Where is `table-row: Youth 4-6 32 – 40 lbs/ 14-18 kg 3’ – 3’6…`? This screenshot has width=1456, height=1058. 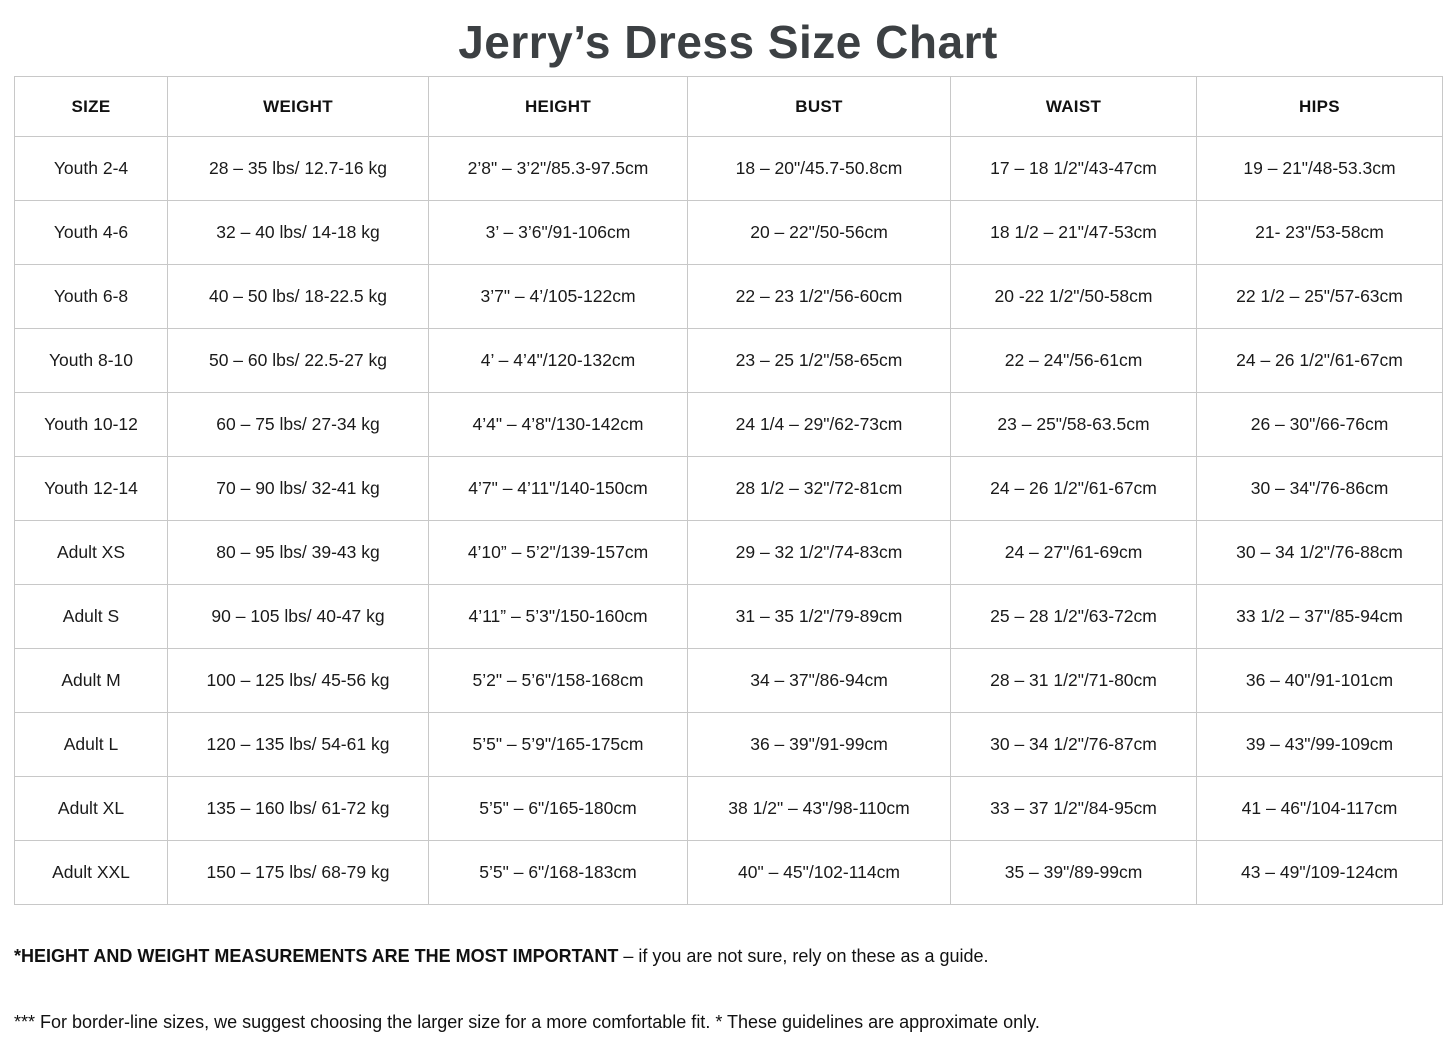
table-row: Youth 4-6 32 – 40 lbs/ 14-18 kg 3’ – 3’6… is located at coordinates (728, 232).